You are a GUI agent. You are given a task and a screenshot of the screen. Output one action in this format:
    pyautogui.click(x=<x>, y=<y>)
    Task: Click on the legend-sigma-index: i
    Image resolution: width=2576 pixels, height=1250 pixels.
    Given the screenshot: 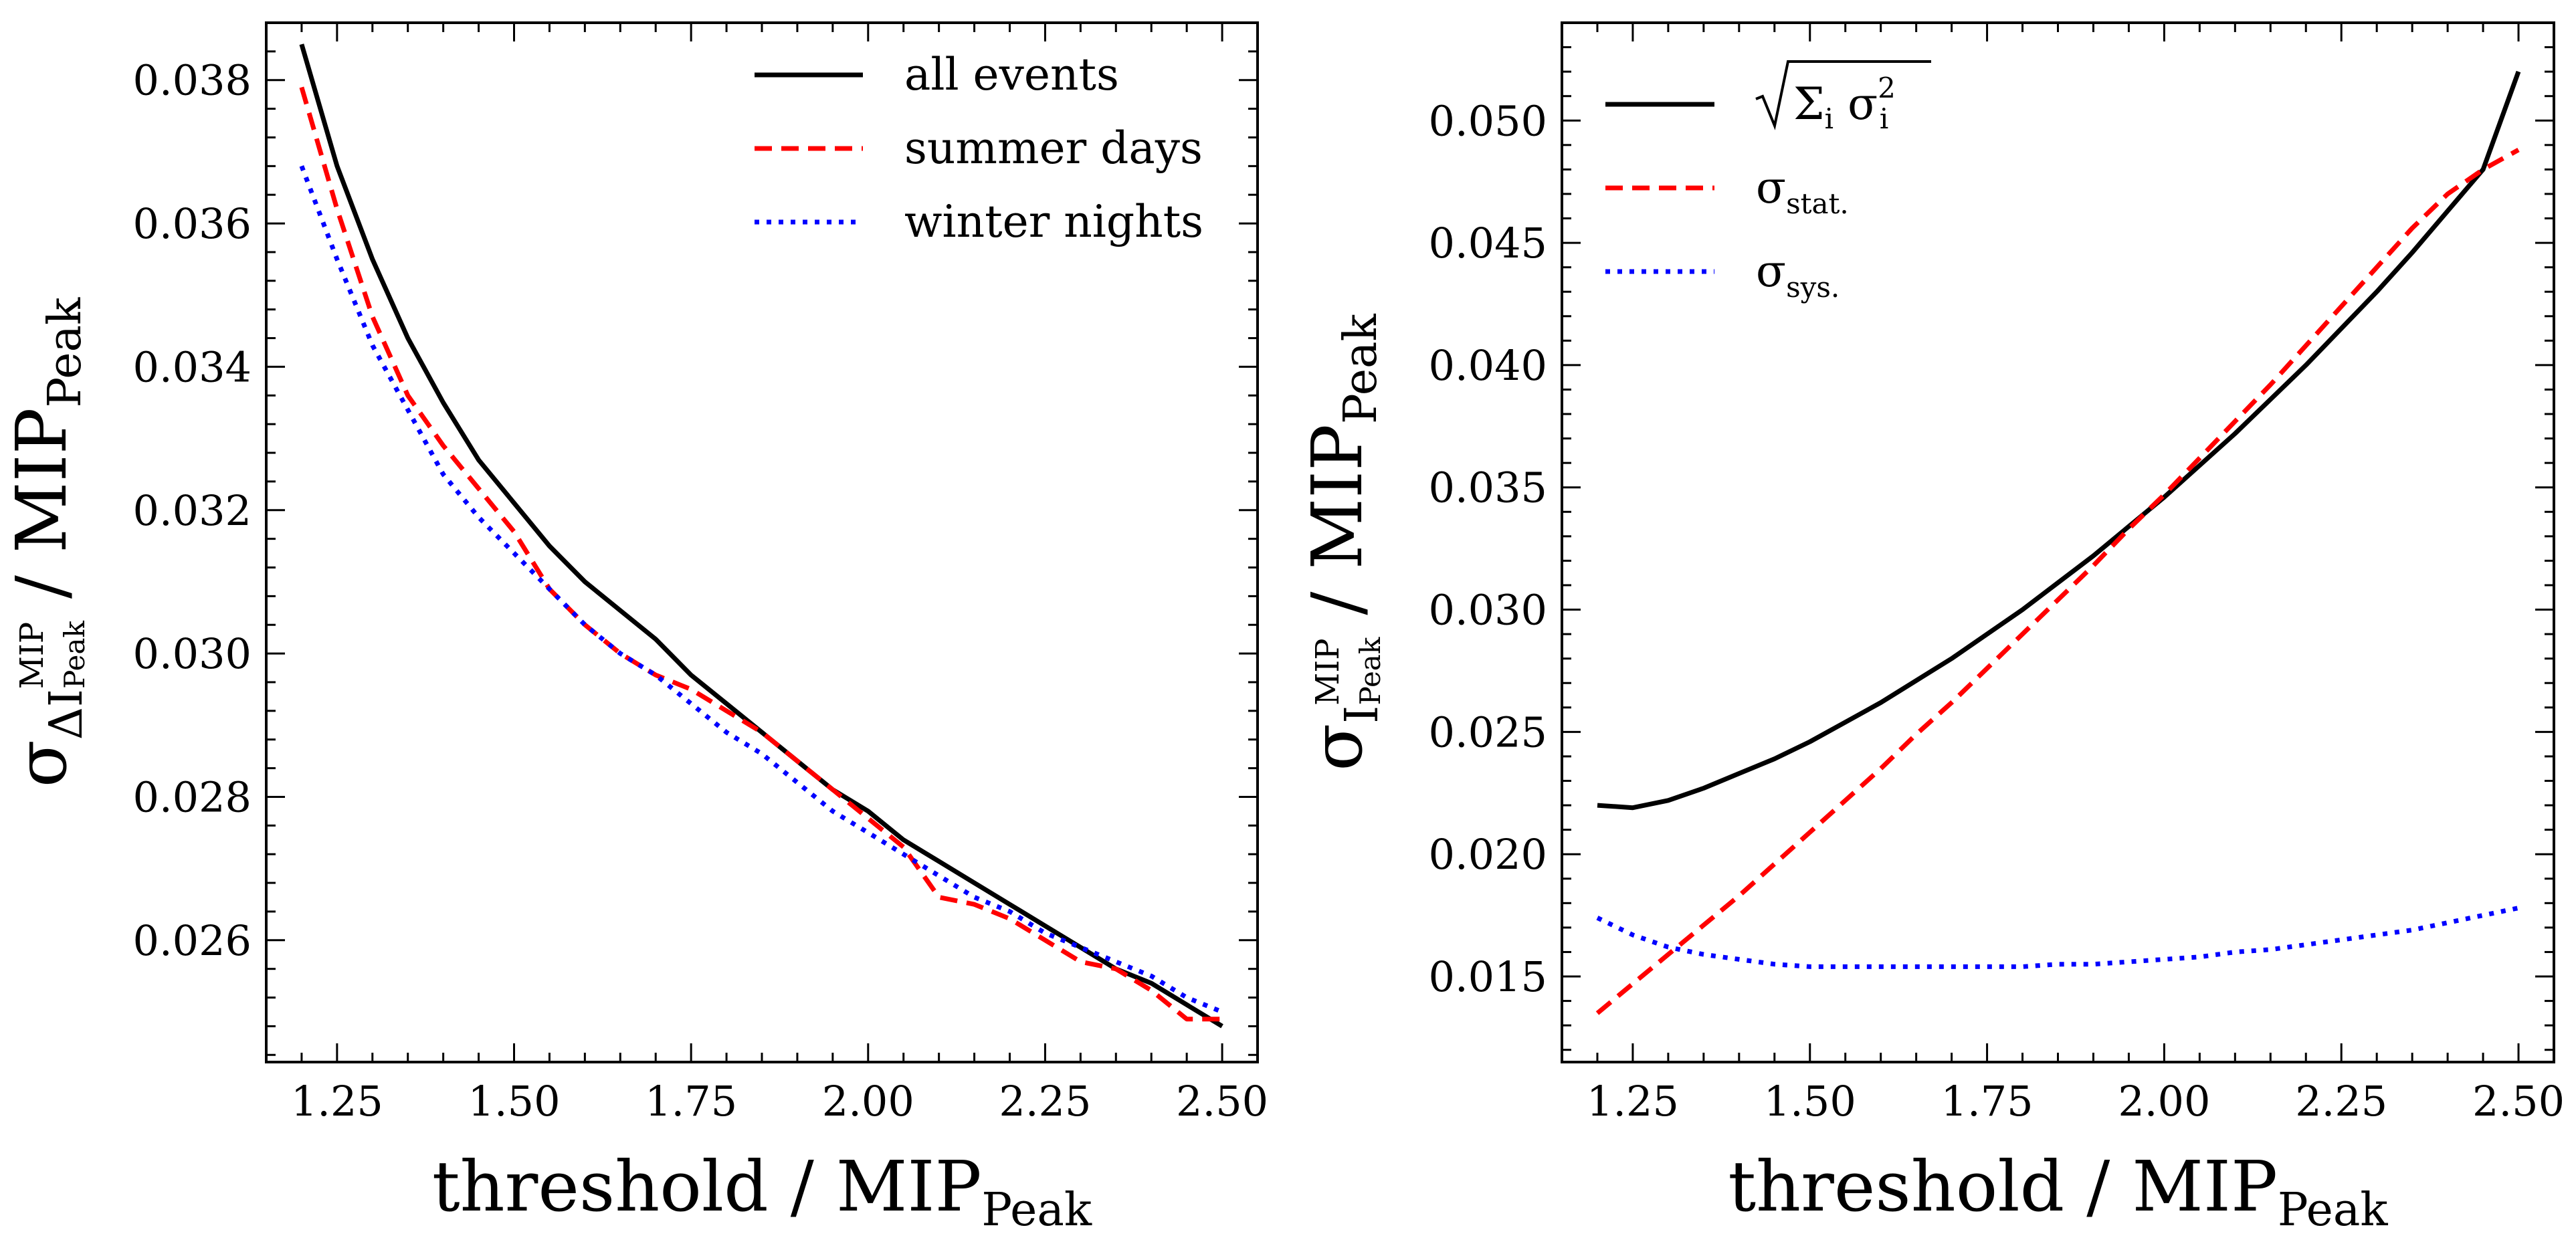 What is the action you would take?
    pyautogui.click(x=1884, y=119)
    